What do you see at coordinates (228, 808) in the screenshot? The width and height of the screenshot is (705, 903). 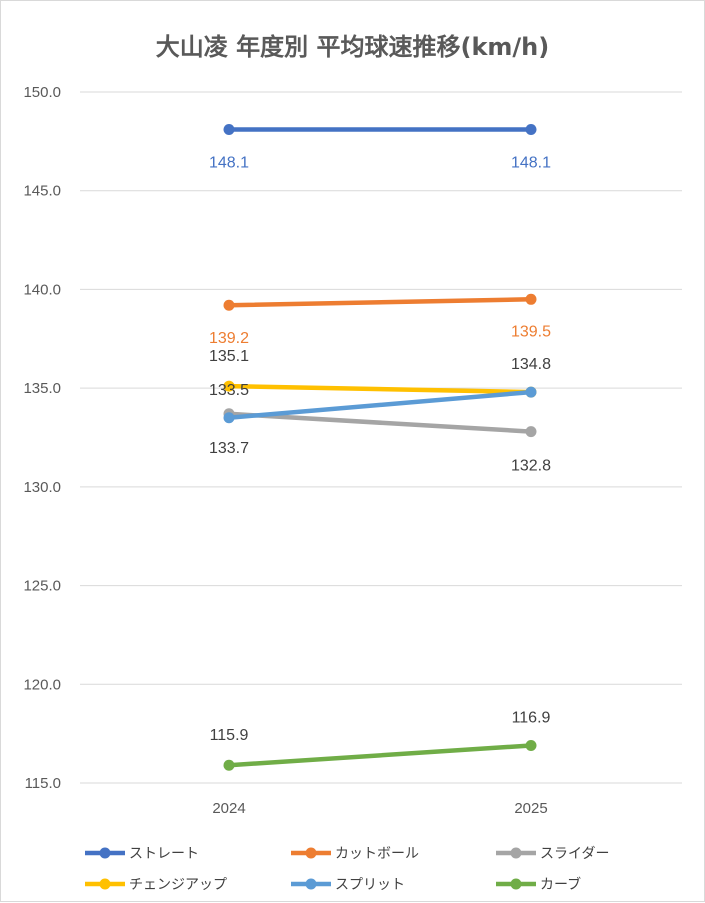 I see `x-tick-label: 2024` at bounding box center [228, 808].